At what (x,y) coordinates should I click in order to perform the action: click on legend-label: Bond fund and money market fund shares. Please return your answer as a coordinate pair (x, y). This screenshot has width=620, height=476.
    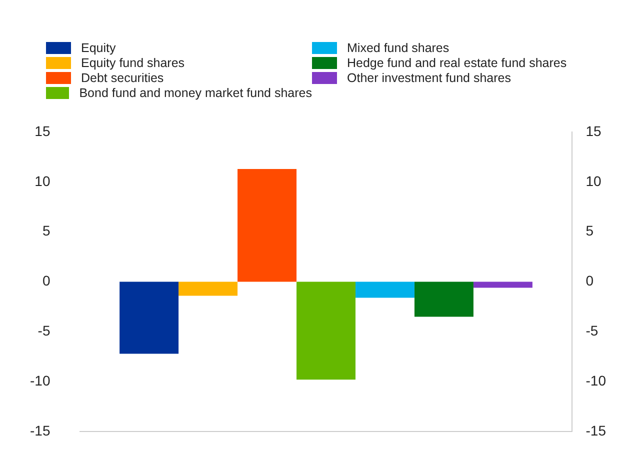
    Looking at the image, I should click on (195, 93).